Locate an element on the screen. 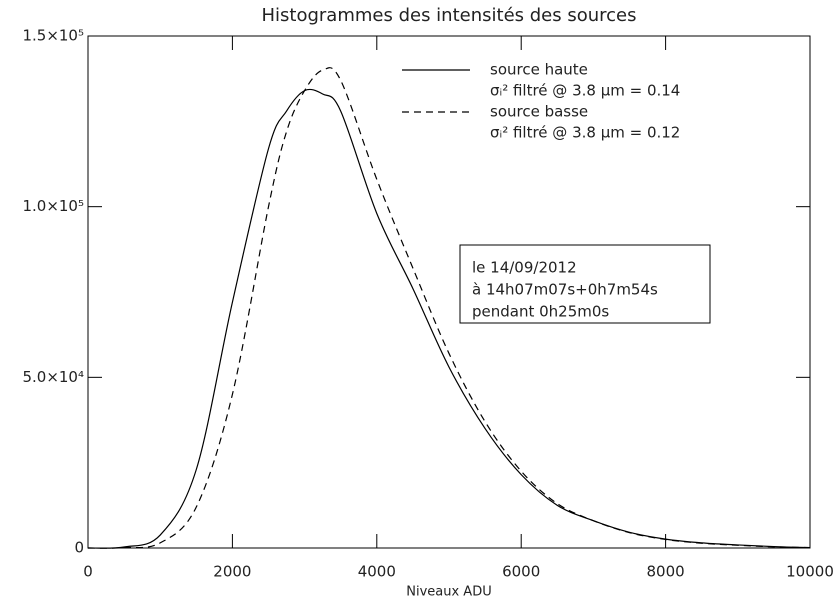 This screenshot has width=839, height=606. annotation-line: pendant 0h25m0s is located at coordinates (540, 312).